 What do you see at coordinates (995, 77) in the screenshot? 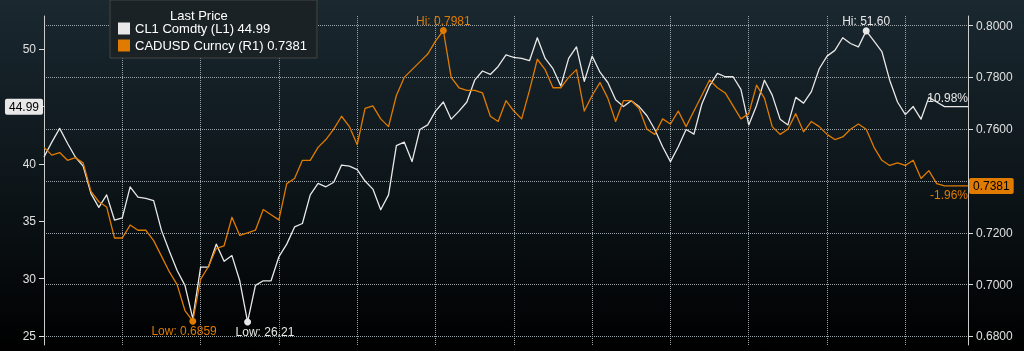
I see `y2-tick-label: 0.7800` at bounding box center [995, 77].